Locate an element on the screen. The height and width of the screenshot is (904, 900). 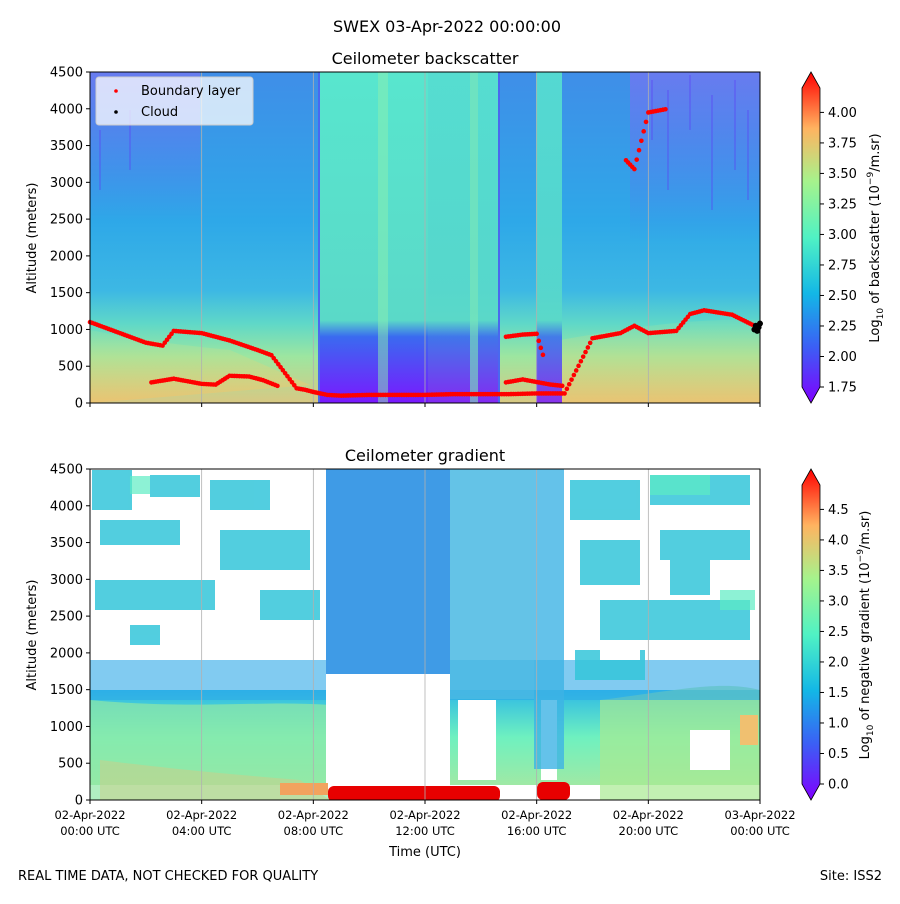
x-tick-label-time: 04:00 UTC is located at coordinates (202, 831).